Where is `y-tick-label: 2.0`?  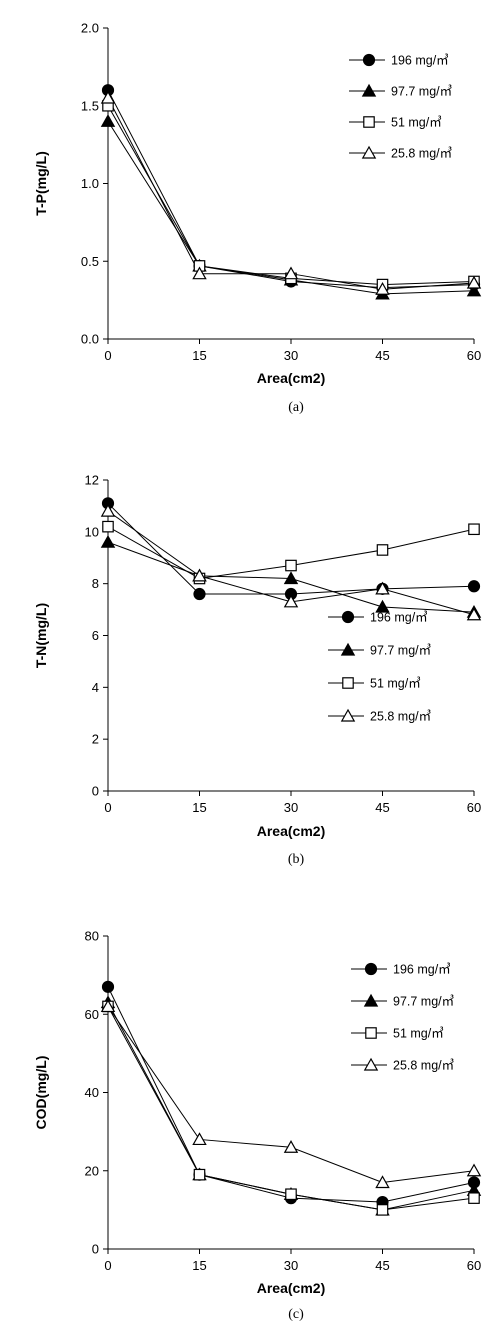
y-tick-label: 2.0 is located at coordinates (90, 28).